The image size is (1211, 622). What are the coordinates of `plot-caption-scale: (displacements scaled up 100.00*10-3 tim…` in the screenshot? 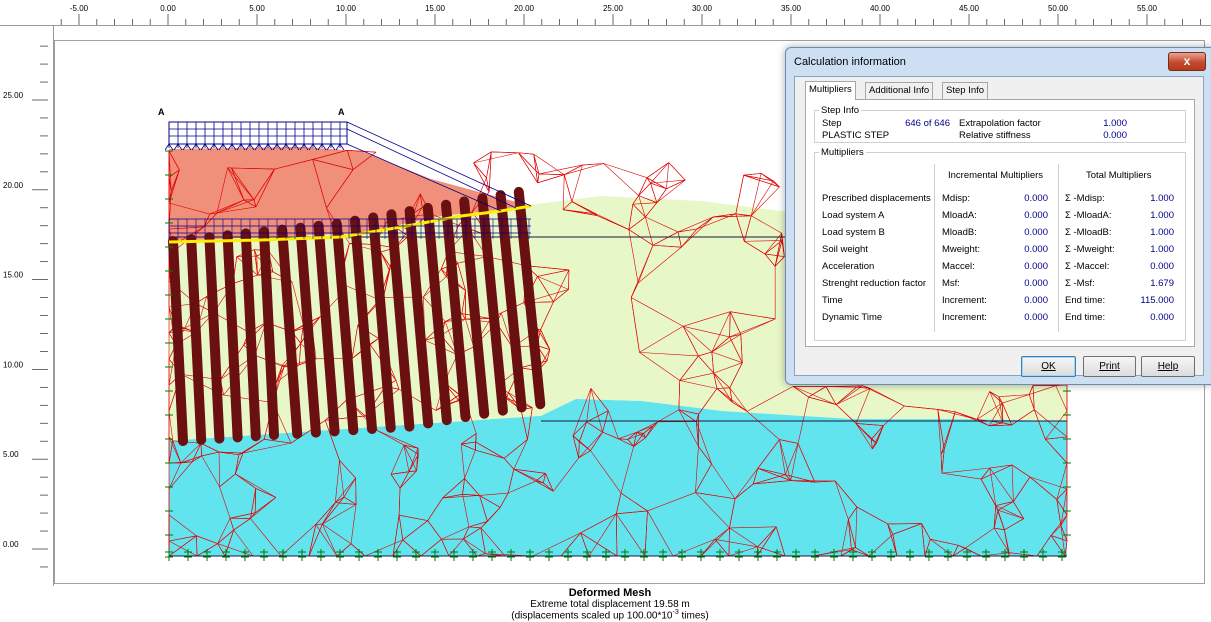 It's located at (610, 615).